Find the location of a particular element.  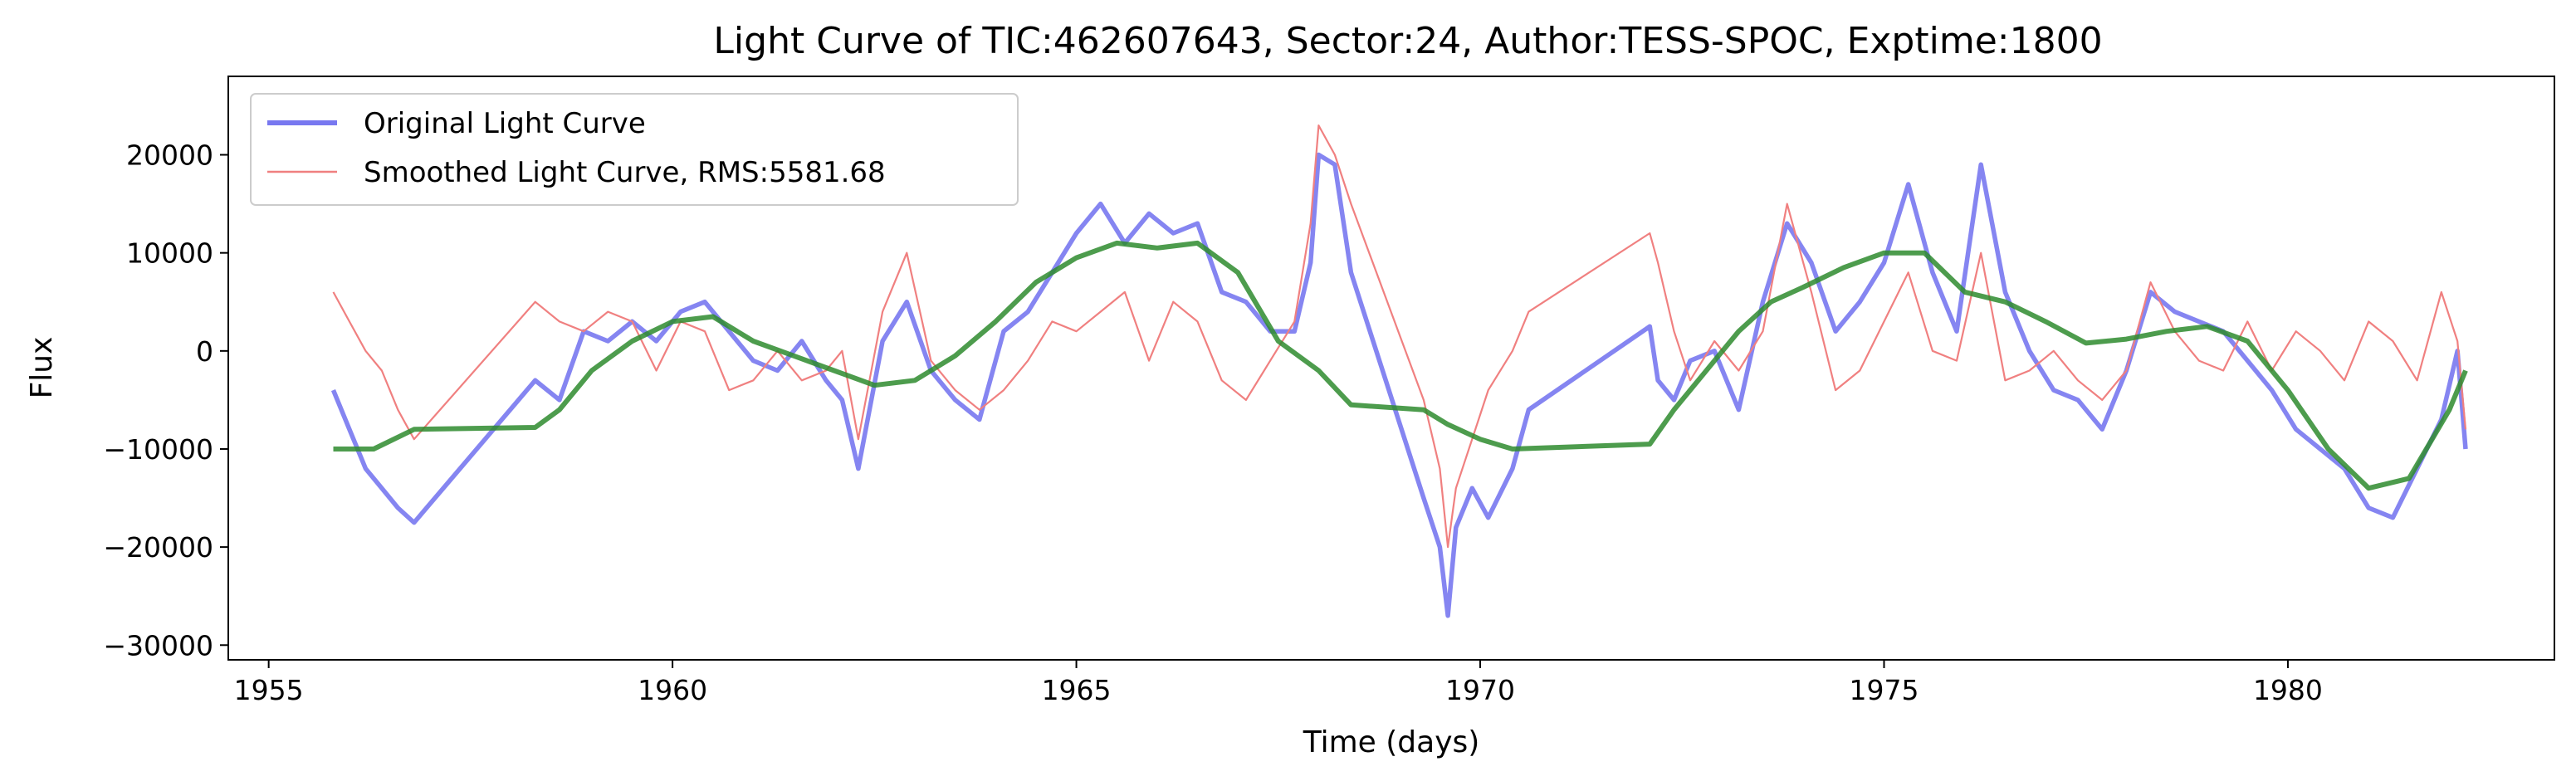

y-tick-label: −20000 is located at coordinates (158, 547).